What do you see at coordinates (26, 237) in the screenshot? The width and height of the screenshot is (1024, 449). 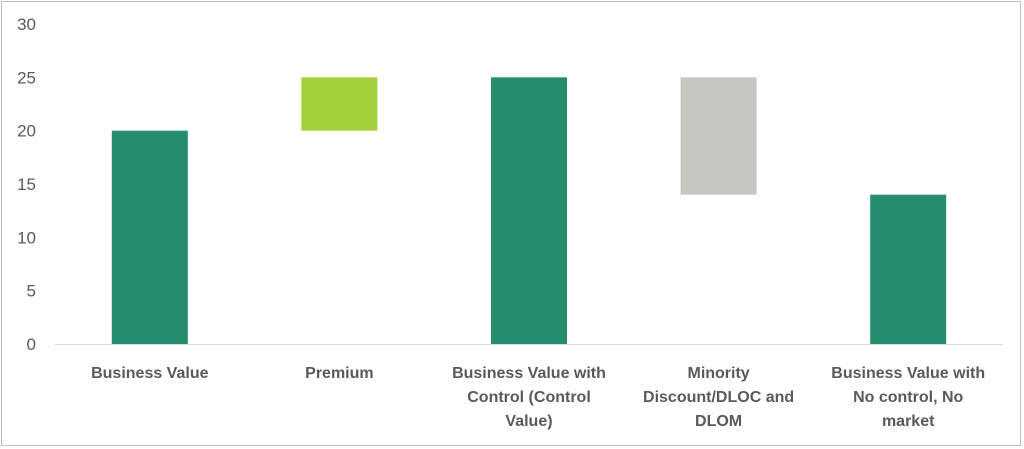 I see `y-tick-label-2: 10` at bounding box center [26, 237].